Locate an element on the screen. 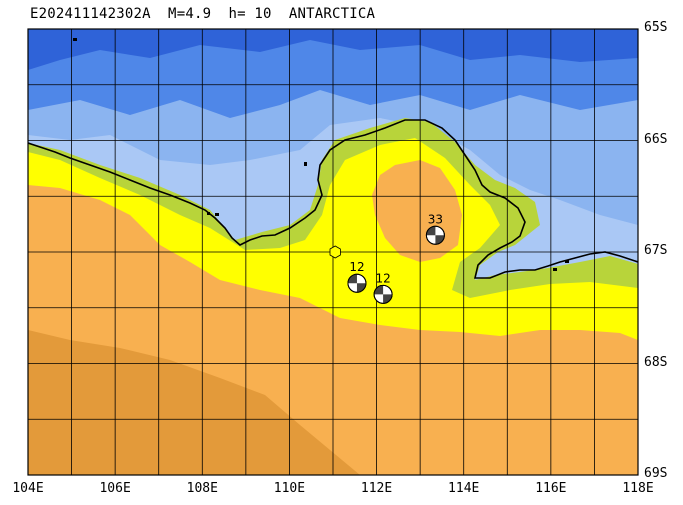 The width and height of the screenshot is (683, 505). epicenter-marker is located at coordinates (335, 252).